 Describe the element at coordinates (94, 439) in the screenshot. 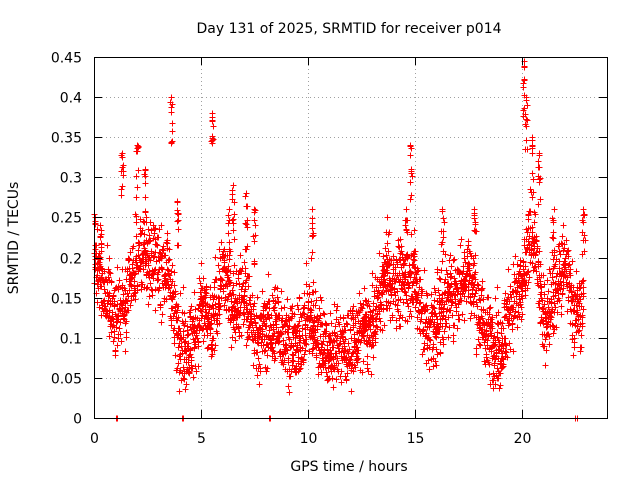

I see `x-tick-label: 0` at that location.